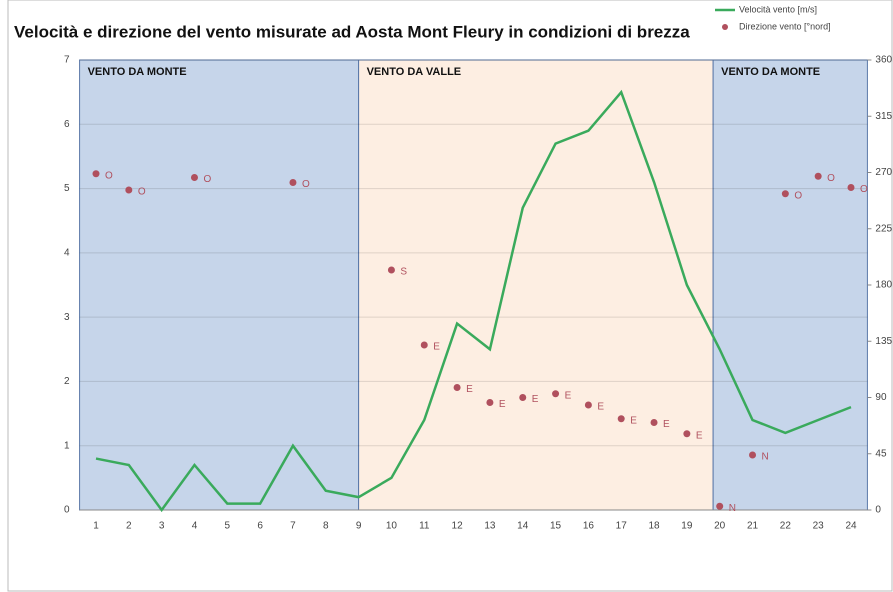  What do you see at coordinates (458, 526) in the screenshot?
I see `x-tick-label: 12` at bounding box center [458, 526].